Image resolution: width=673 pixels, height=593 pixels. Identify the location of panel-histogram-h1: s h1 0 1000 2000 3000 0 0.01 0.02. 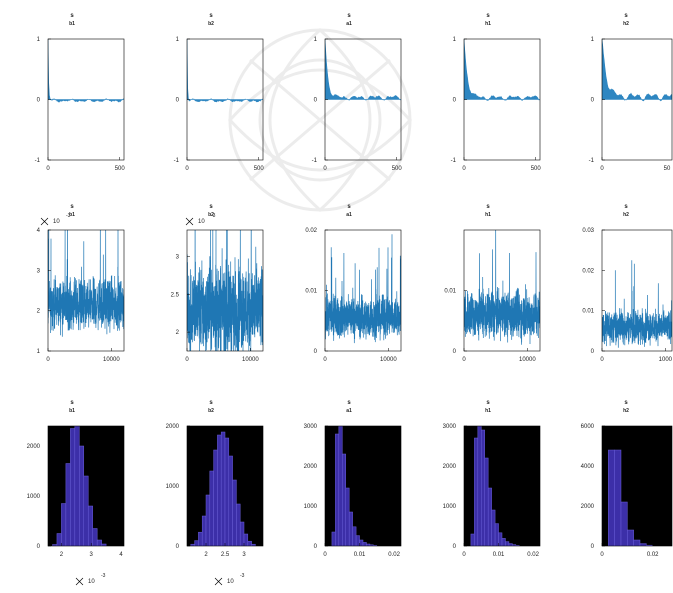
(492, 479).